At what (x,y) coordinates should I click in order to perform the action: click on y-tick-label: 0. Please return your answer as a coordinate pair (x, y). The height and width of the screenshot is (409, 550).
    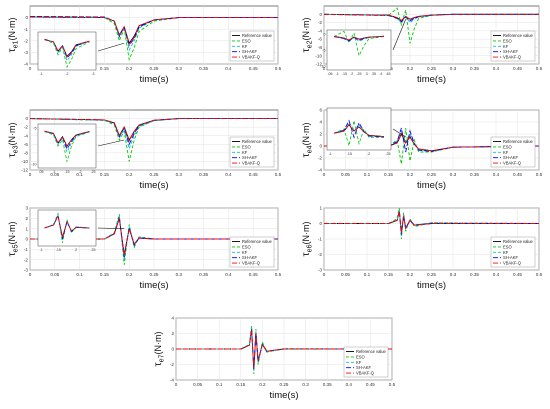
    Looking at the image, I should click on (26, 17).